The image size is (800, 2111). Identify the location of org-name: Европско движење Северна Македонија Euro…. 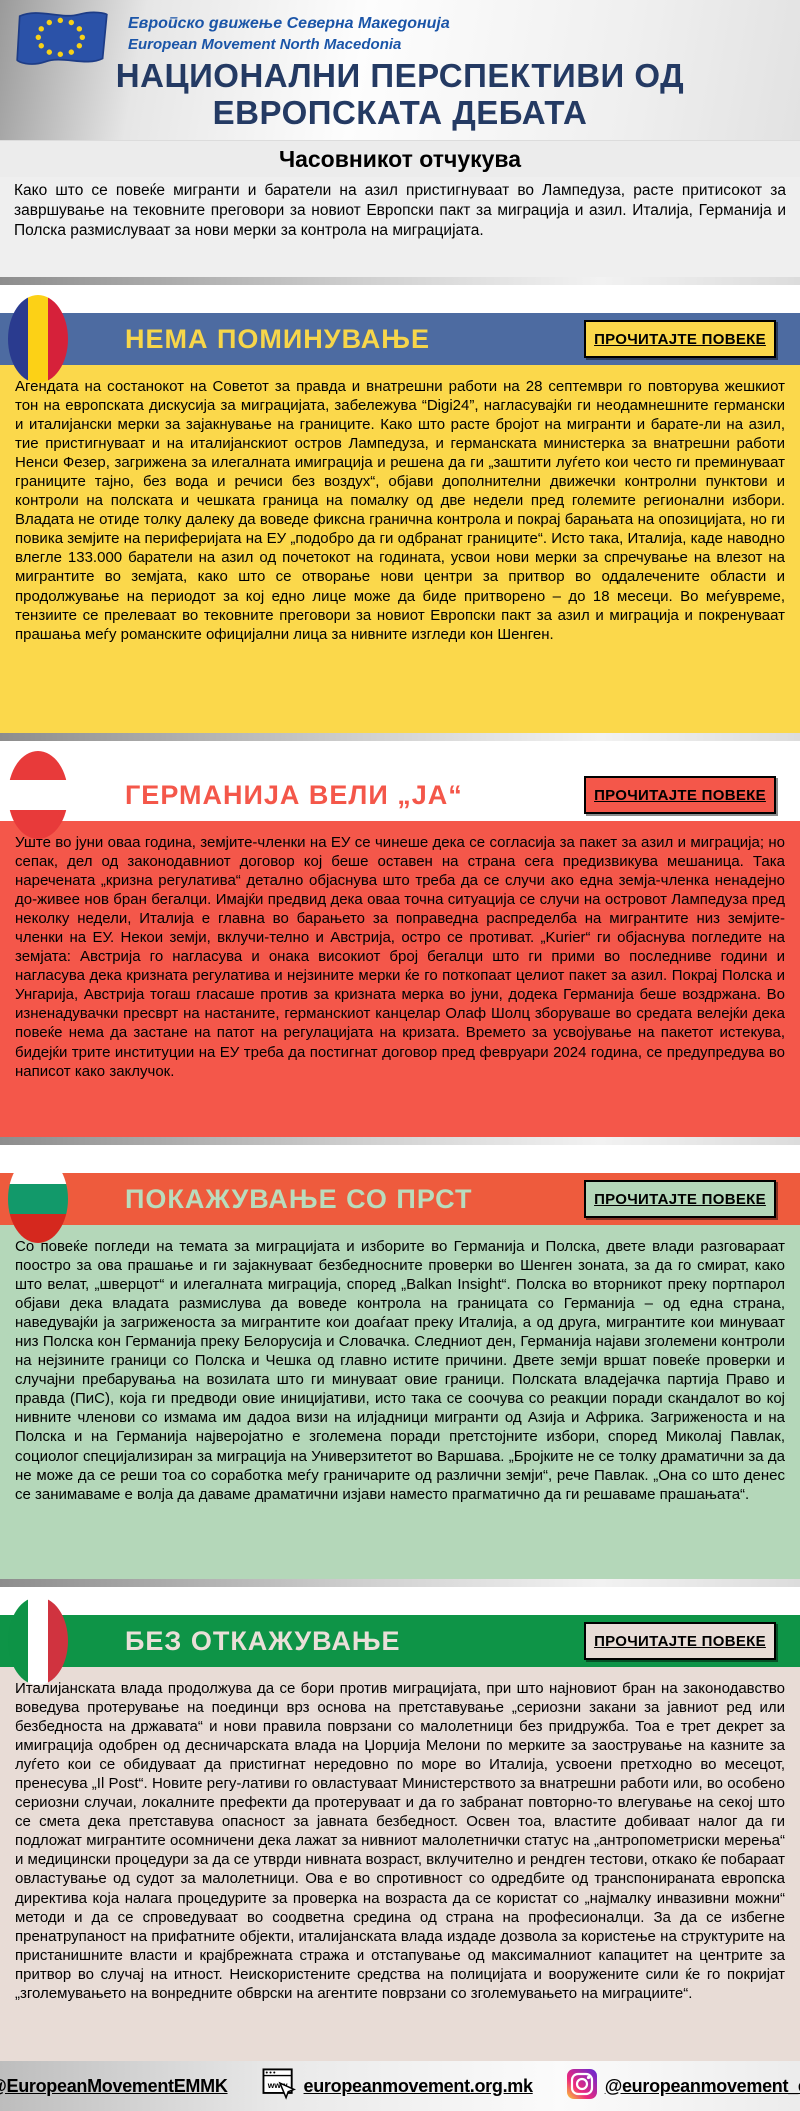
(289, 34).